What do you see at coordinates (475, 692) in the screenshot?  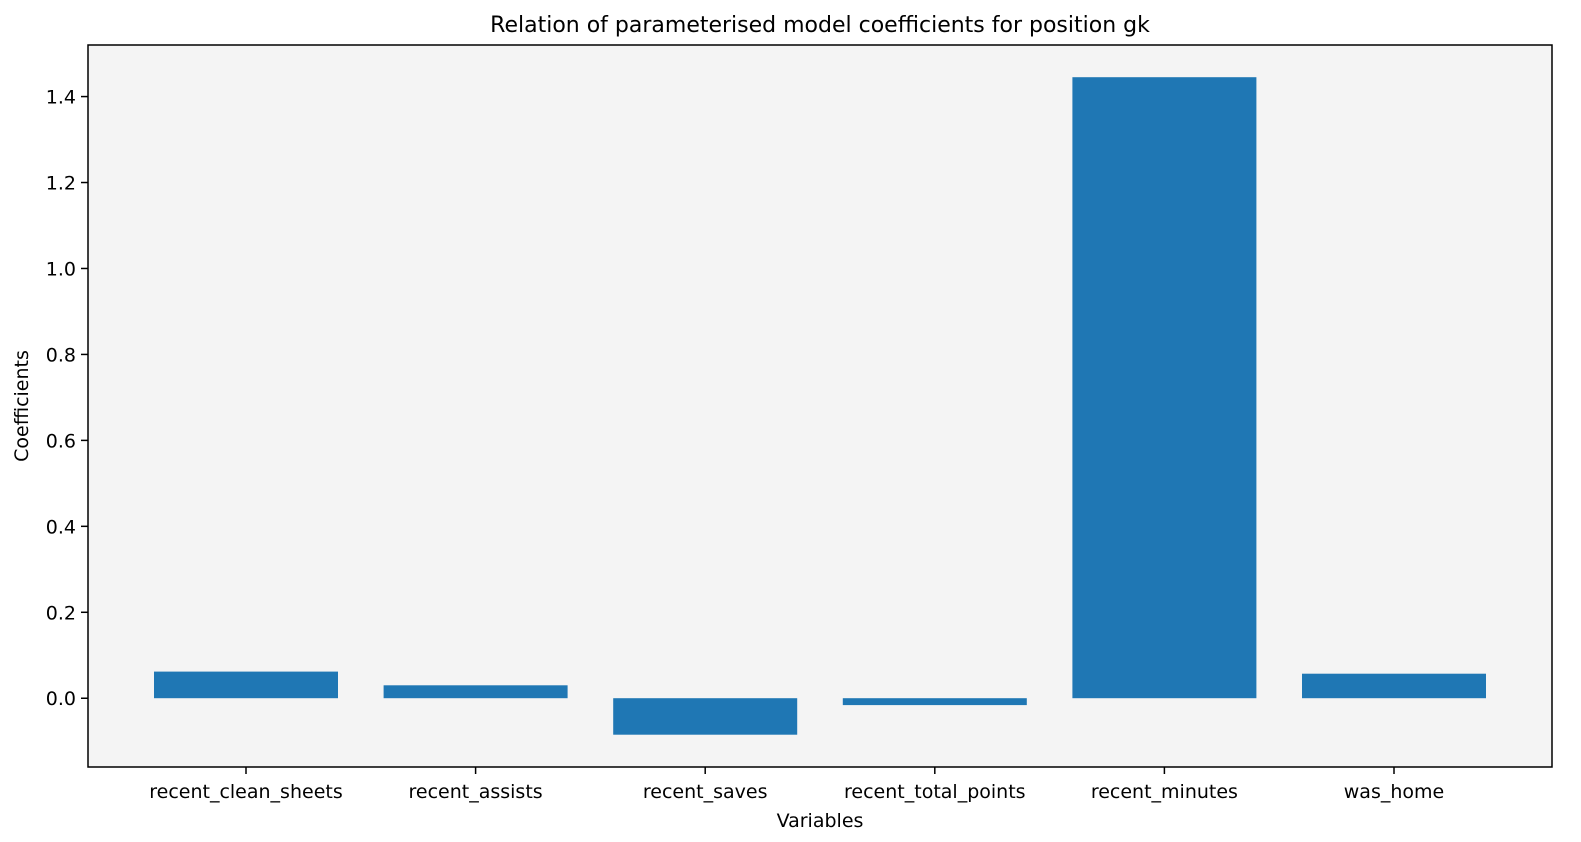 I see `bar-recent-assists` at bounding box center [475, 692].